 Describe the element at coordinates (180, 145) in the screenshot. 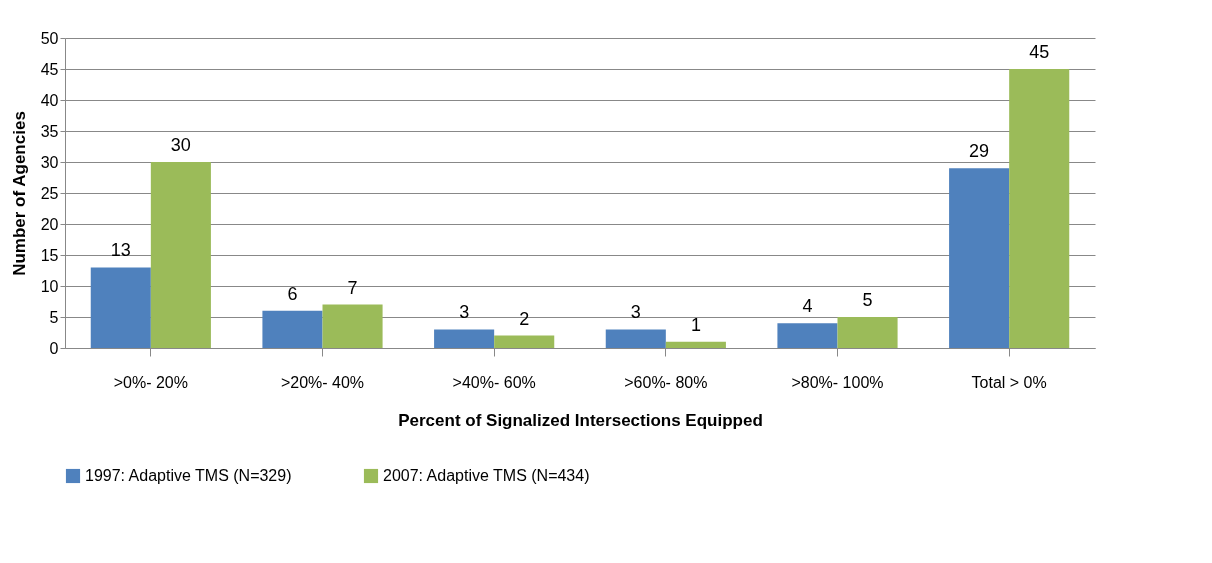

I see `data-label: 30` at that location.